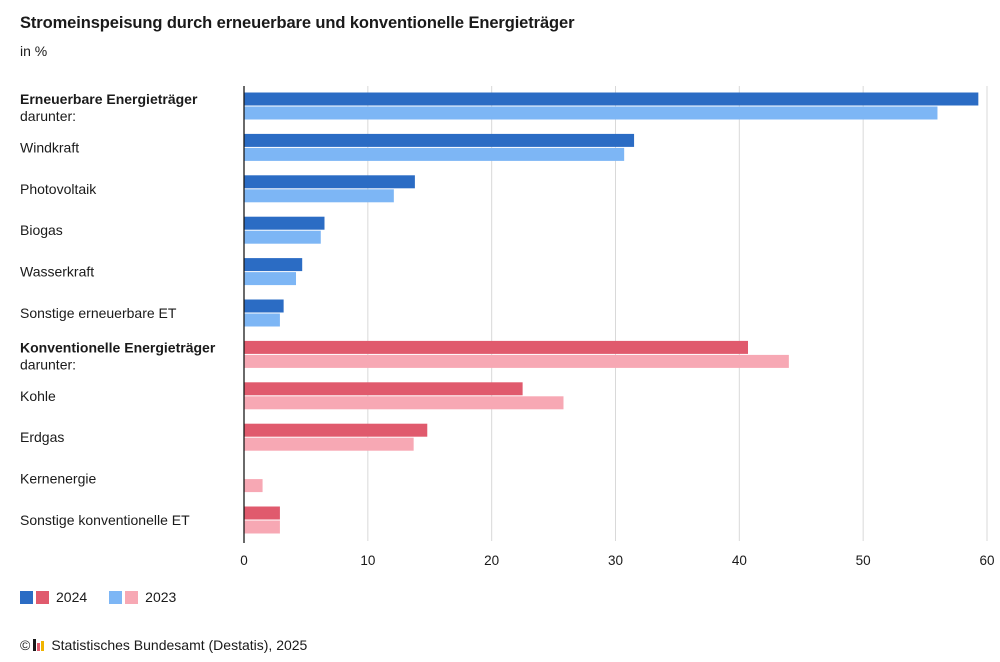 The width and height of the screenshot is (1000, 662). I want to click on bar-10-2023, so click(262, 527).